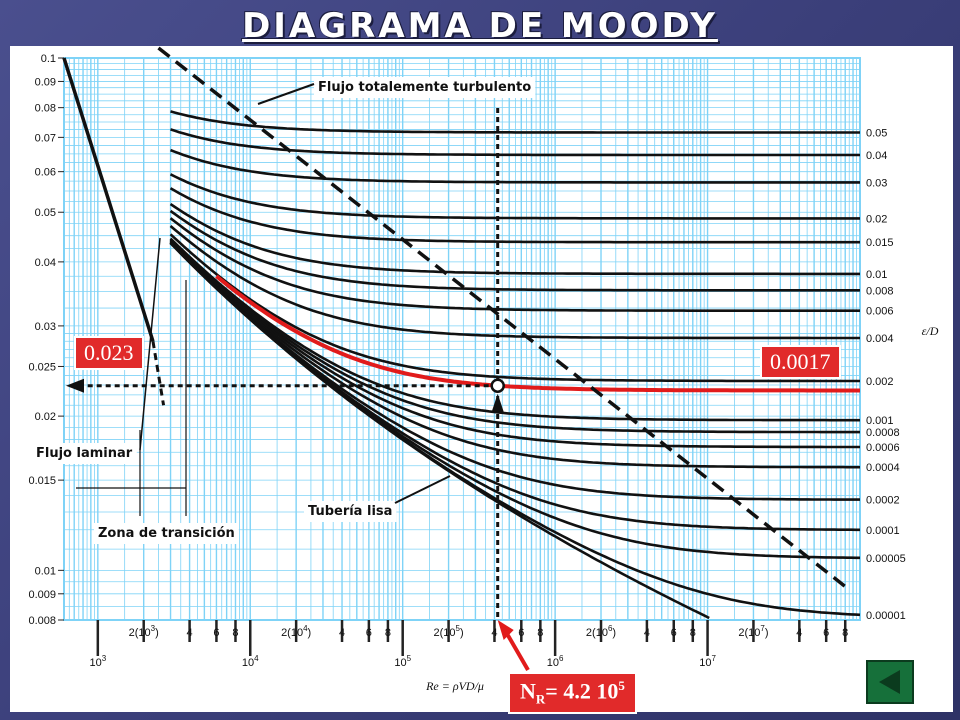 The image size is (960, 720). What do you see at coordinates (876, 133) in the screenshot?
I see `roughness-label: 0.05` at bounding box center [876, 133].